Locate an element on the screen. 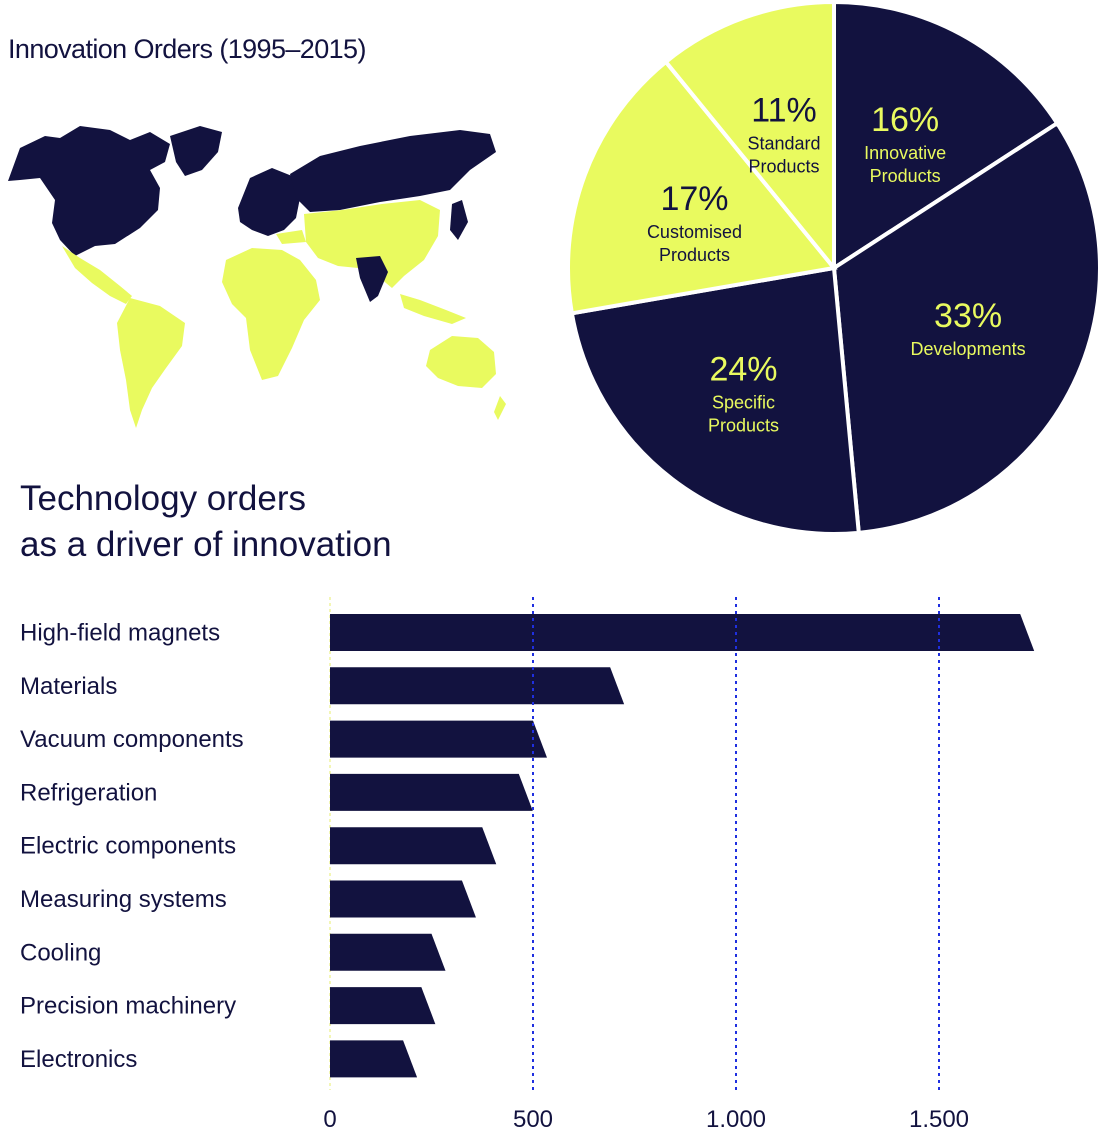 The width and height of the screenshot is (1100, 1137). map-region-australia is located at coordinates (461, 362).